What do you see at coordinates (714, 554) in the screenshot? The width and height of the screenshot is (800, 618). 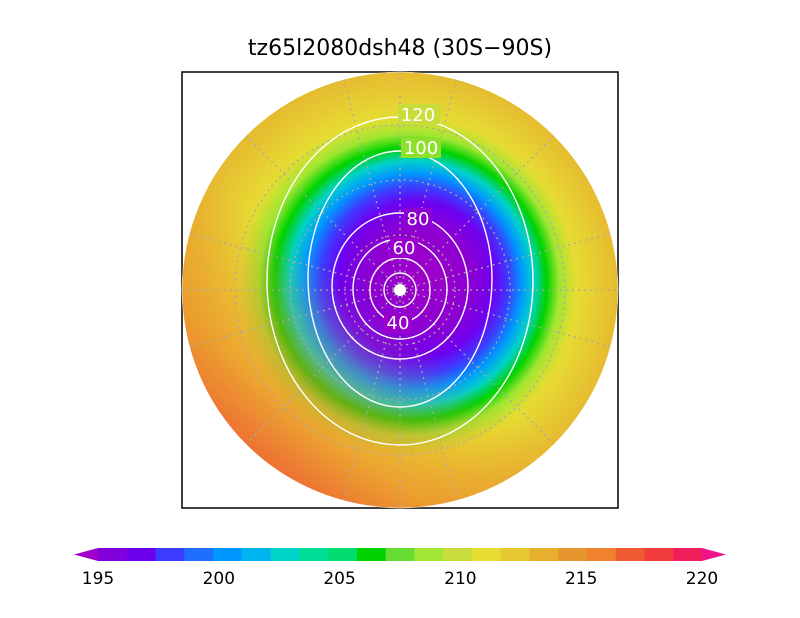 I see `colorbar-max-arrow` at bounding box center [714, 554].